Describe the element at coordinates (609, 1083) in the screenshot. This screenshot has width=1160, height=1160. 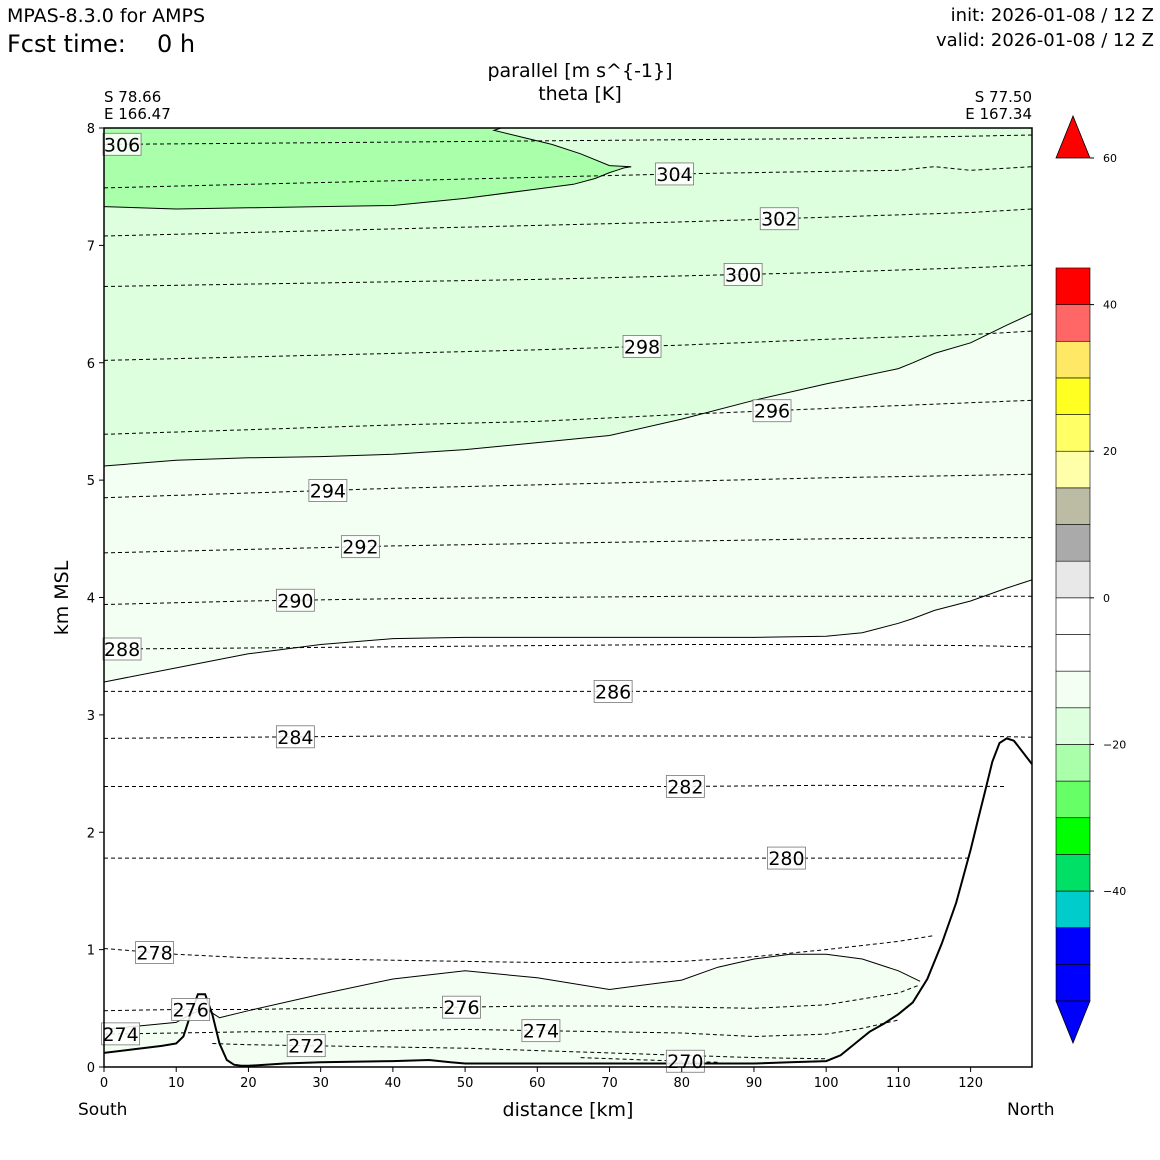
I see `x-tick-label: 70` at that location.